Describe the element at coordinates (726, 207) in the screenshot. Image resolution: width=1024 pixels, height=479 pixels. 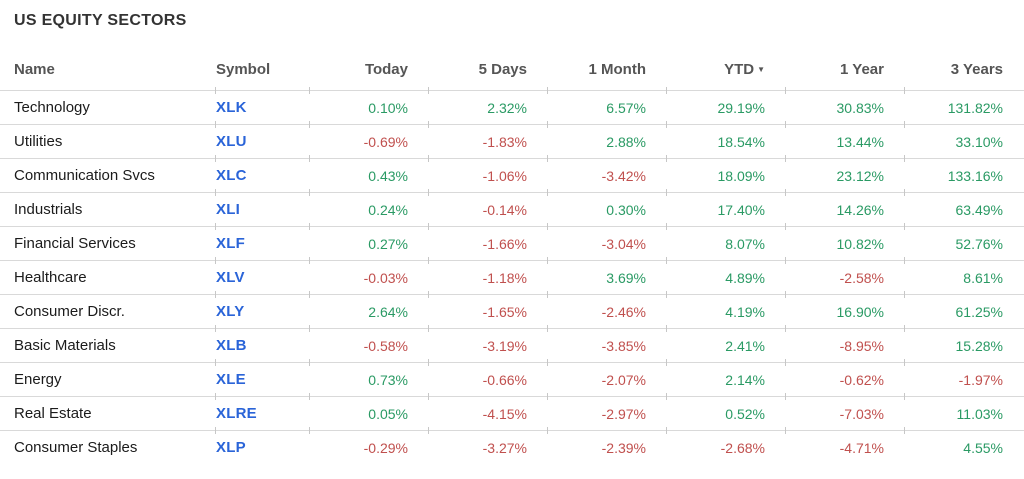
I see `value-cell-ytd: 17.40%` at that location.